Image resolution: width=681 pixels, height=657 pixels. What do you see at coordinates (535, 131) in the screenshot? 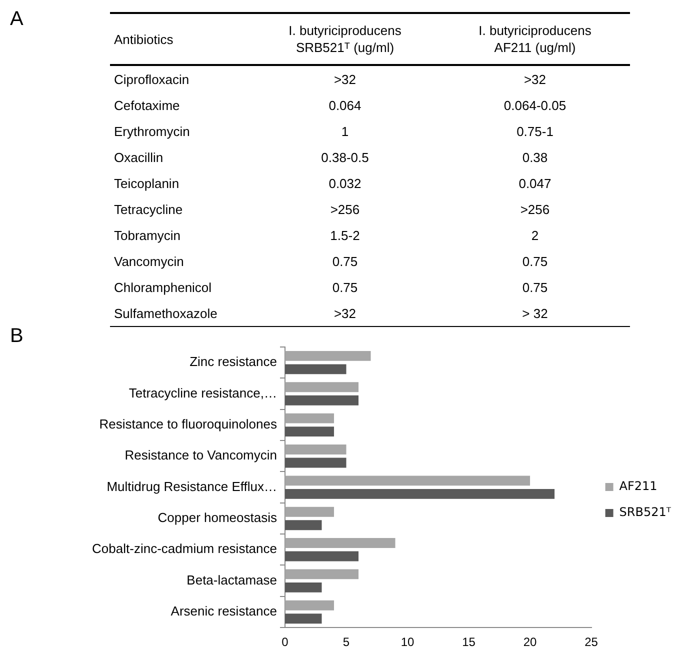
I see `data-label: 0.75-1` at bounding box center [535, 131].